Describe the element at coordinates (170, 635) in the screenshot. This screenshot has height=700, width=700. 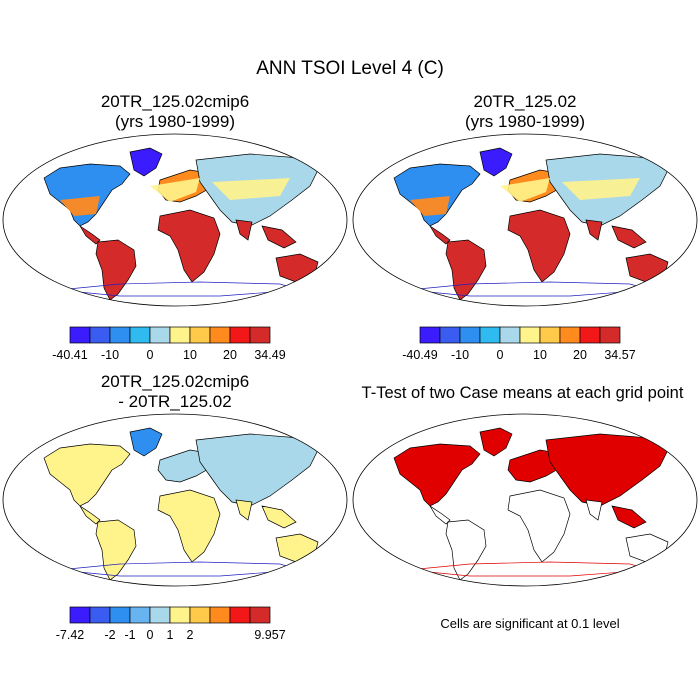
I see `colorbar-label: 1` at that location.